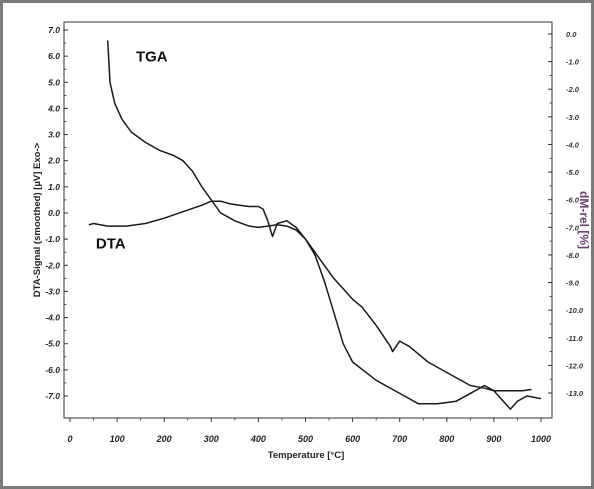 This screenshot has width=594, height=489. Describe the element at coordinates (399, 439) in the screenshot. I see `x-tick-label: 700` at that location.